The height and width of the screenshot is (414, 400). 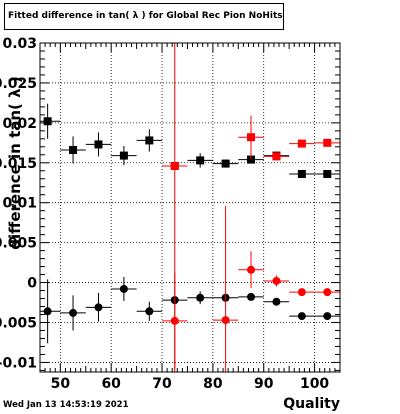 I want to click on x-axis-label: Quality, so click(x=311, y=404).